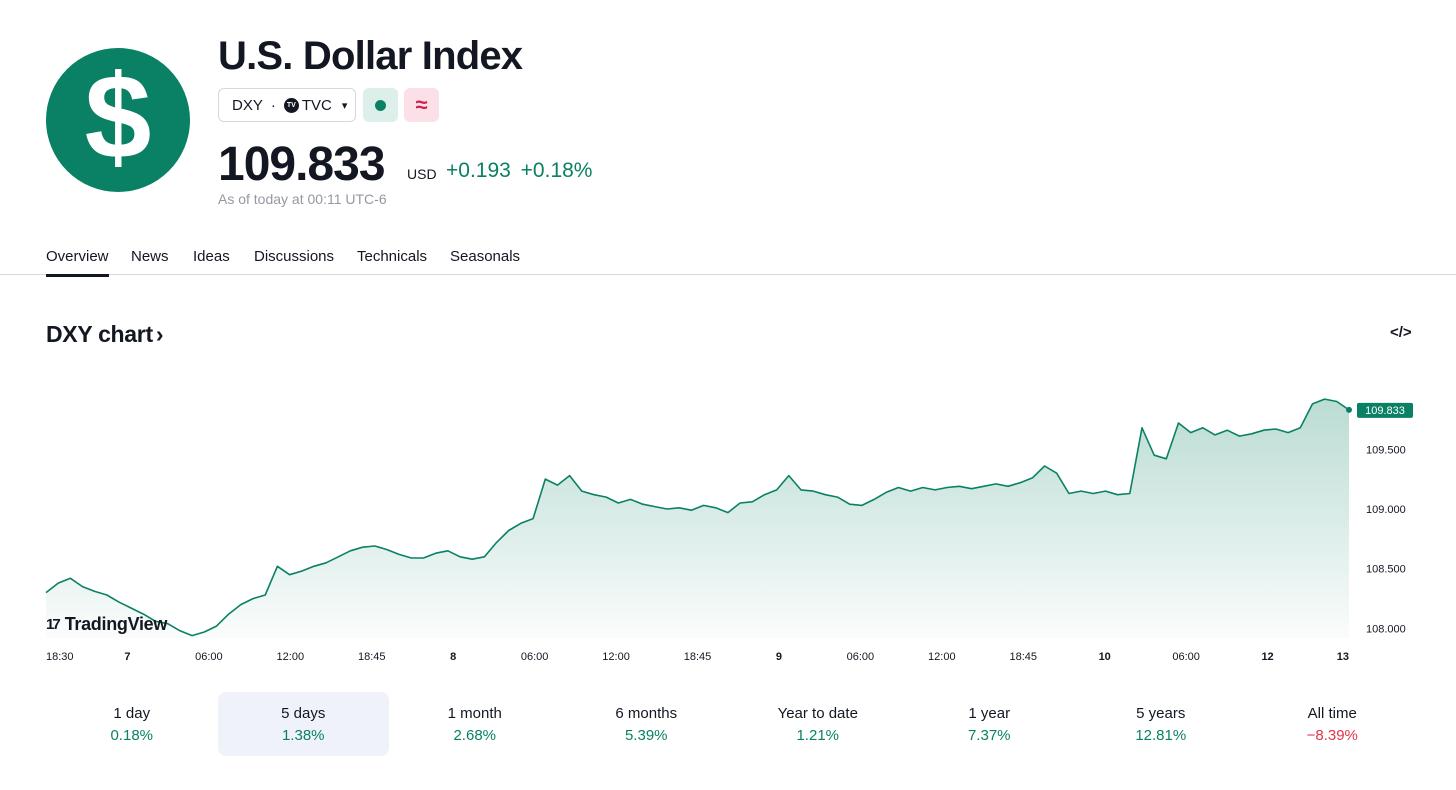  I want to click on tab-ideas: Ideas, so click(211, 256).